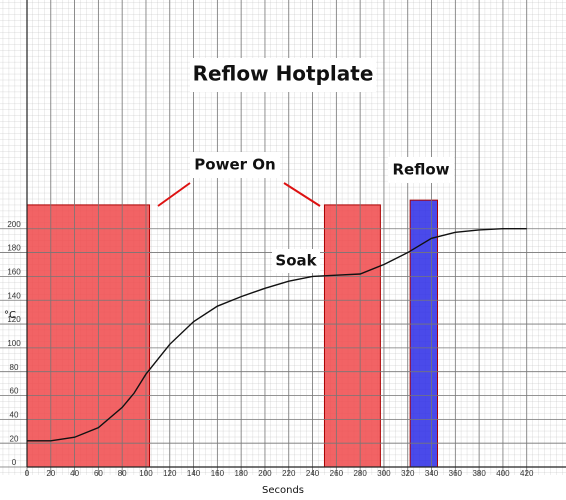 This screenshot has width=566, height=500. What do you see at coordinates (170, 473) in the screenshot?
I see `x-tick-label: 120` at bounding box center [170, 473].